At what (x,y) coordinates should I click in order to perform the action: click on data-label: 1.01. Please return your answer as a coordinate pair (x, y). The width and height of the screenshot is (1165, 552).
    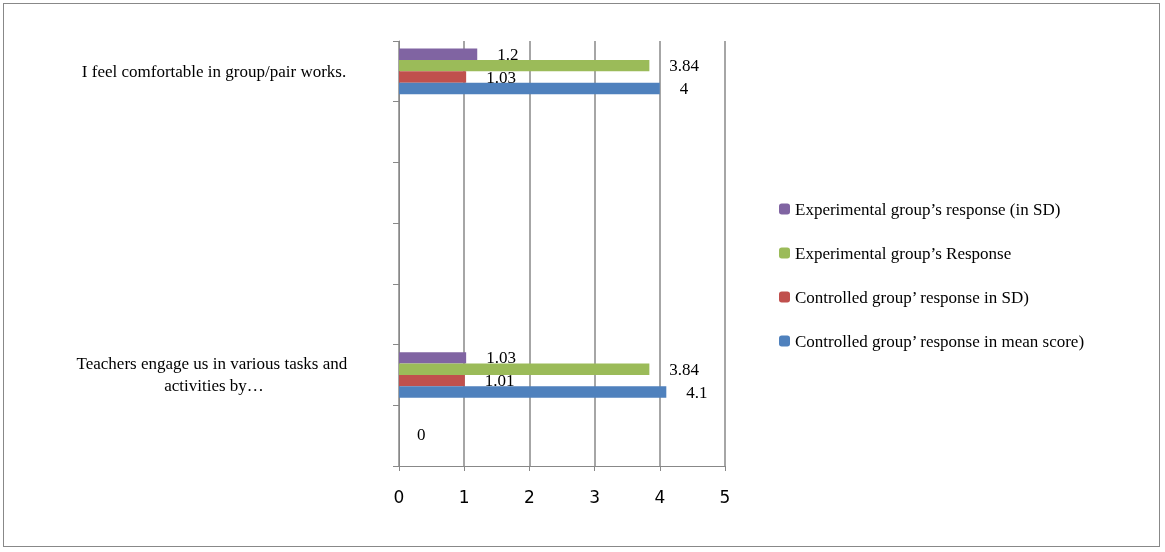
    Looking at the image, I should click on (499, 381).